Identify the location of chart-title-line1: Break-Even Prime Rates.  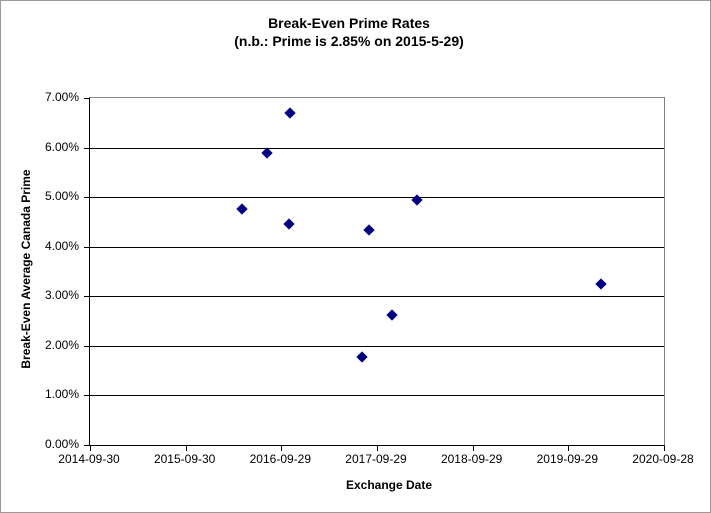
(349, 23).